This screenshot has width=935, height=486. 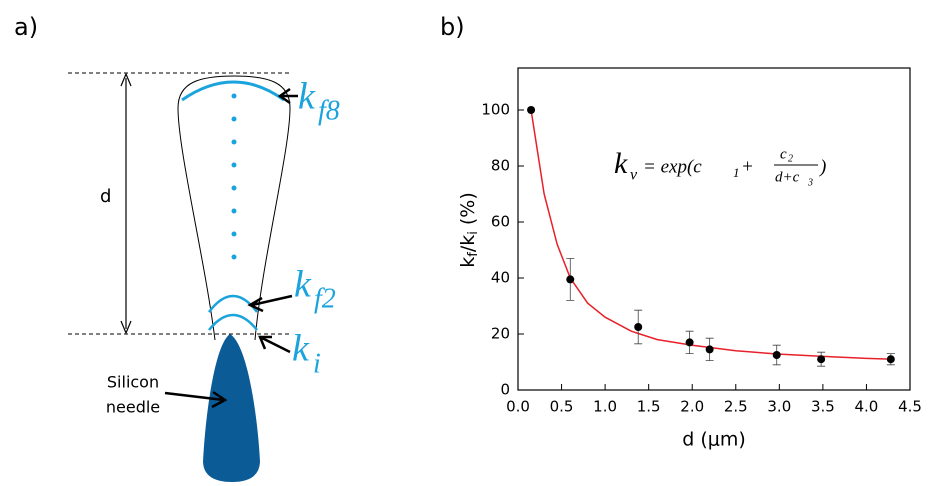 I want to click on y-tick-label: 0, so click(x=505, y=390).